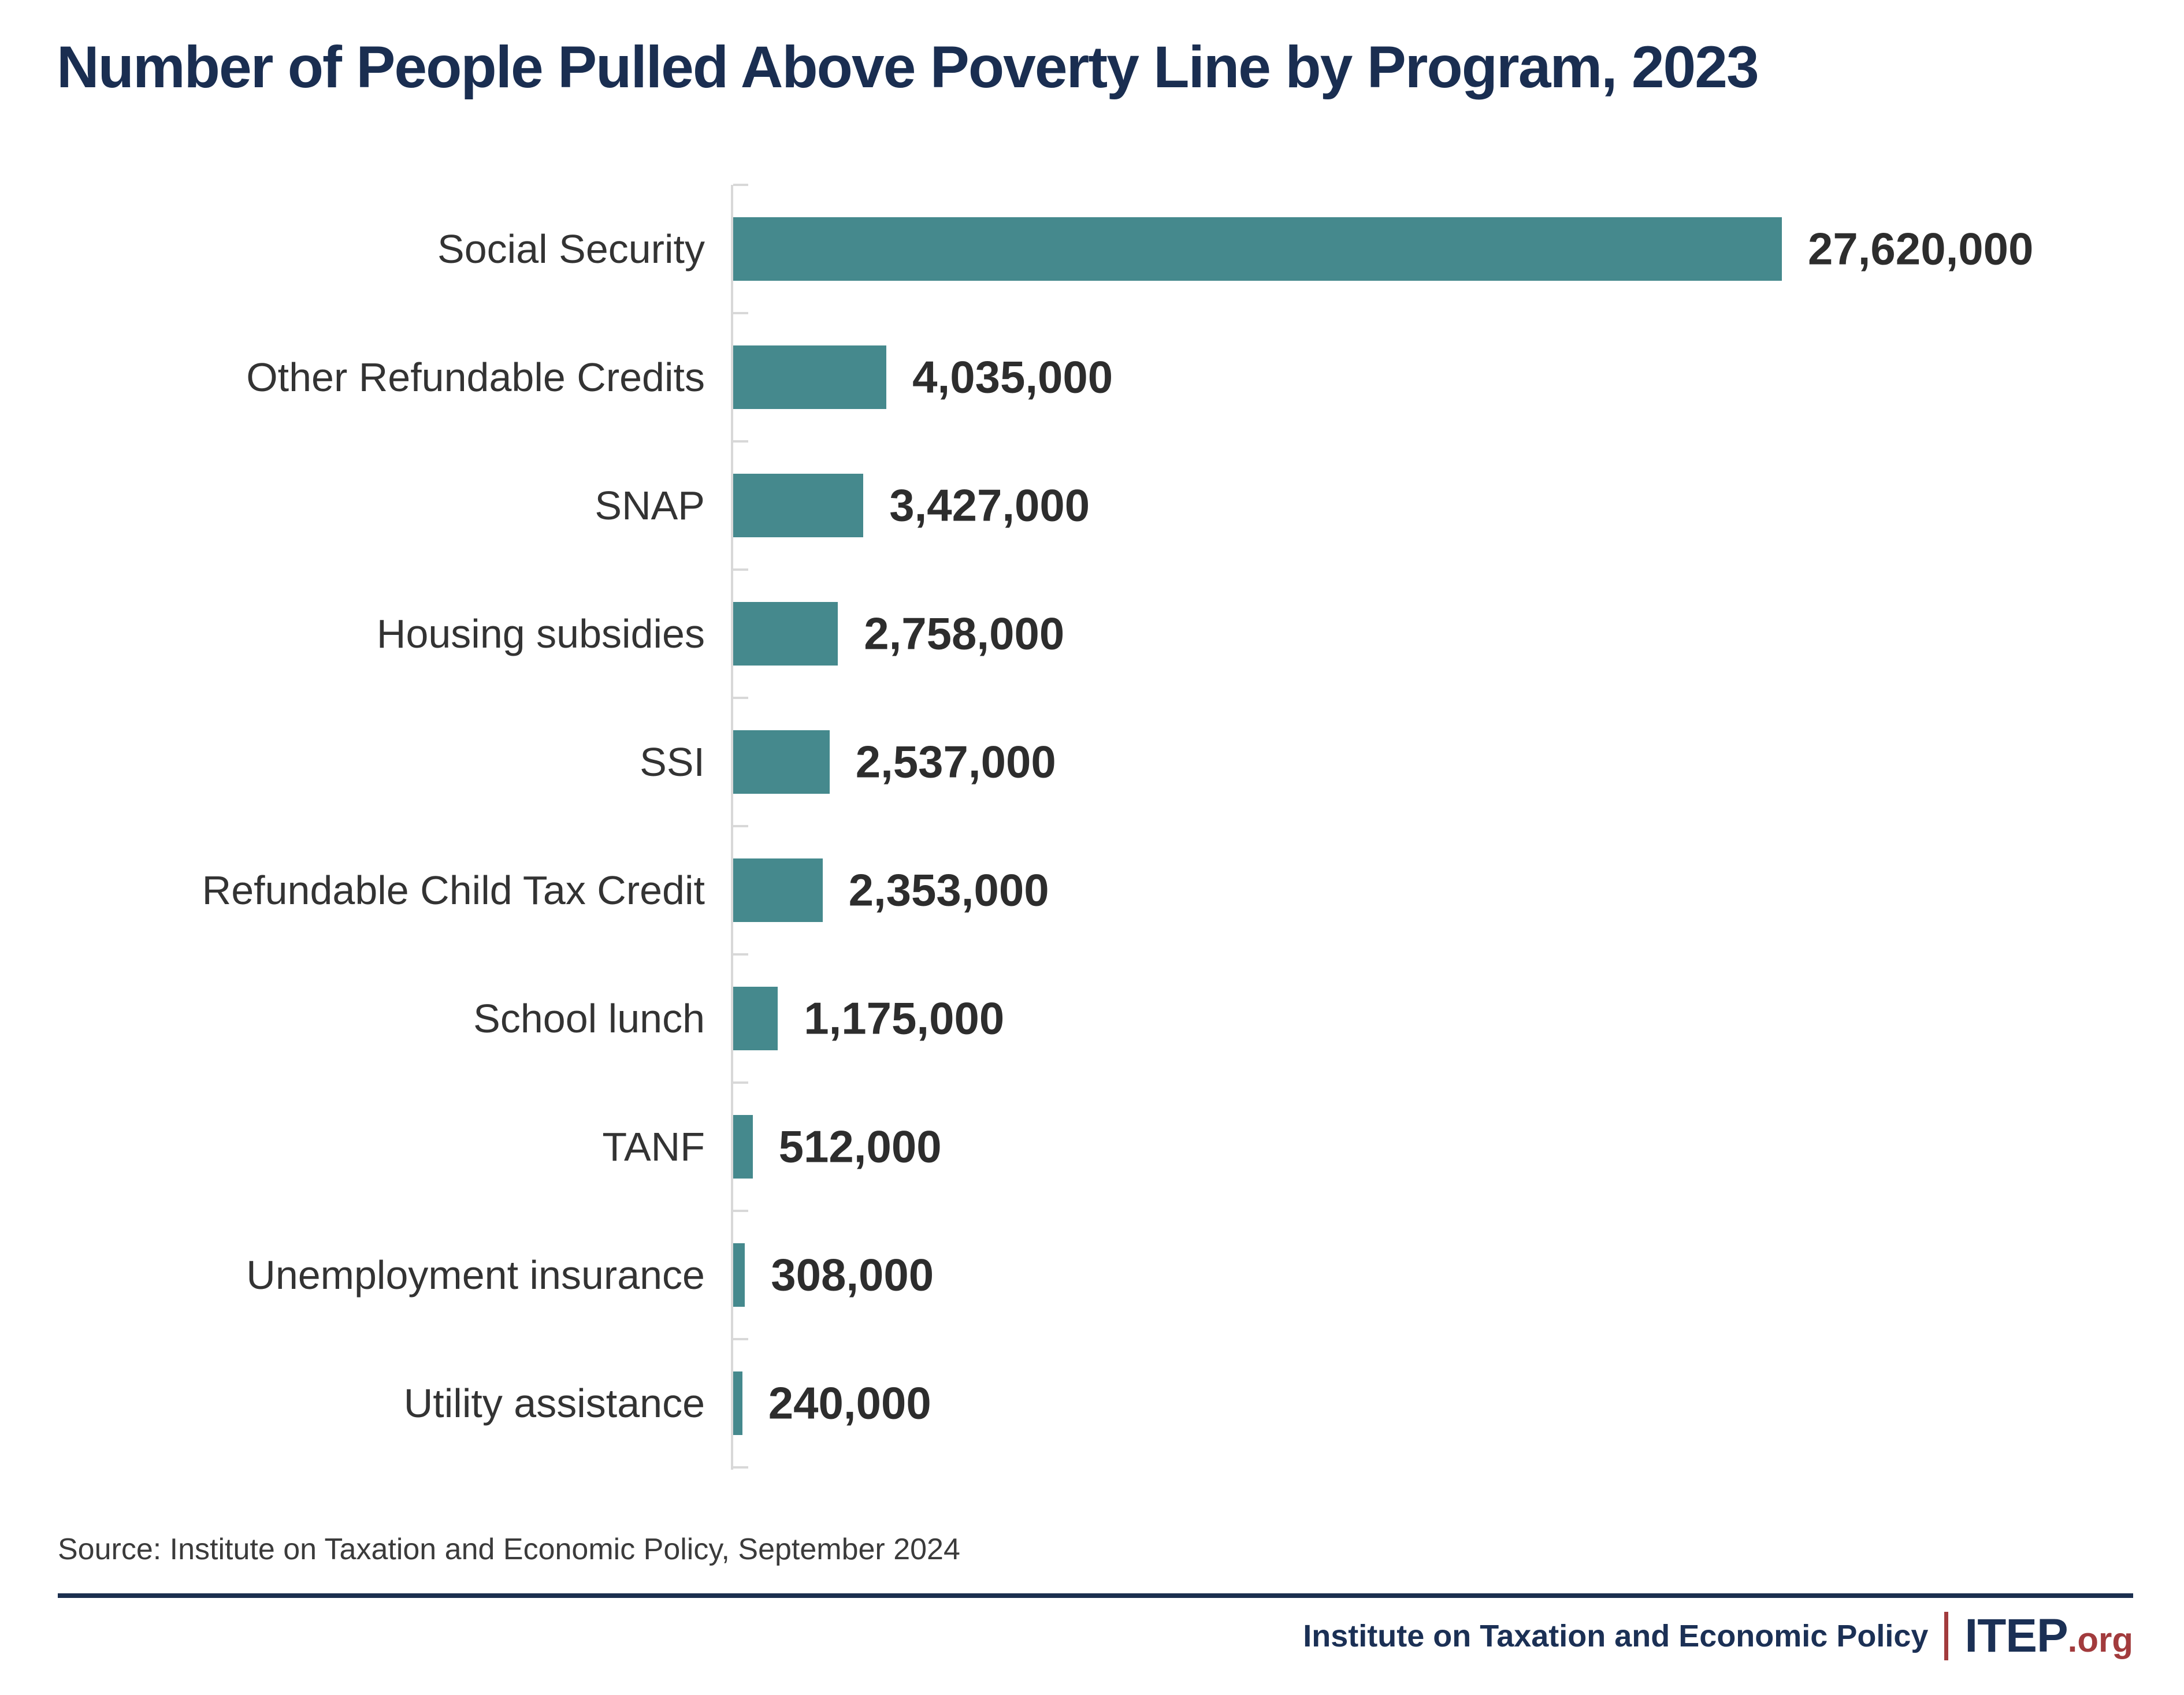 The image size is (2184, 1695). Describe the element at coordinates (989, 505) in the screenshot. I see `value-label-snap: 3,427,000` at that location.